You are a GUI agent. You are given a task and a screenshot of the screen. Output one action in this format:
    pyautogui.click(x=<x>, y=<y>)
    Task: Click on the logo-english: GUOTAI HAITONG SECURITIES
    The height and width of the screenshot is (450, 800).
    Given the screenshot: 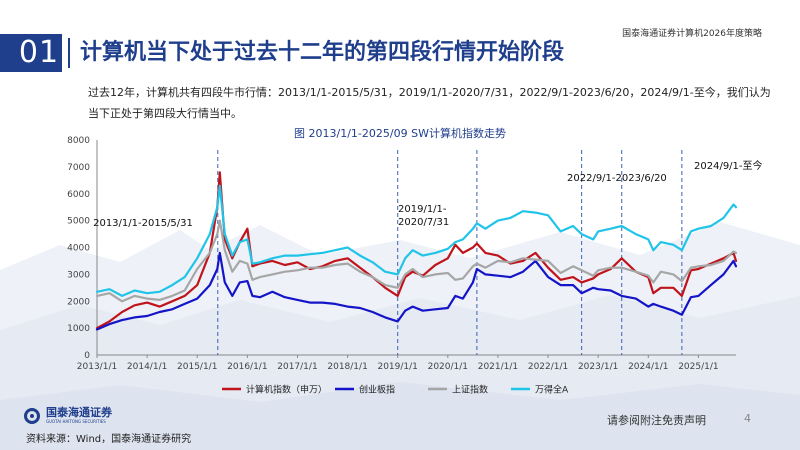 What is the action you would take?
    pyautogui.click(x=76, y=421)
    